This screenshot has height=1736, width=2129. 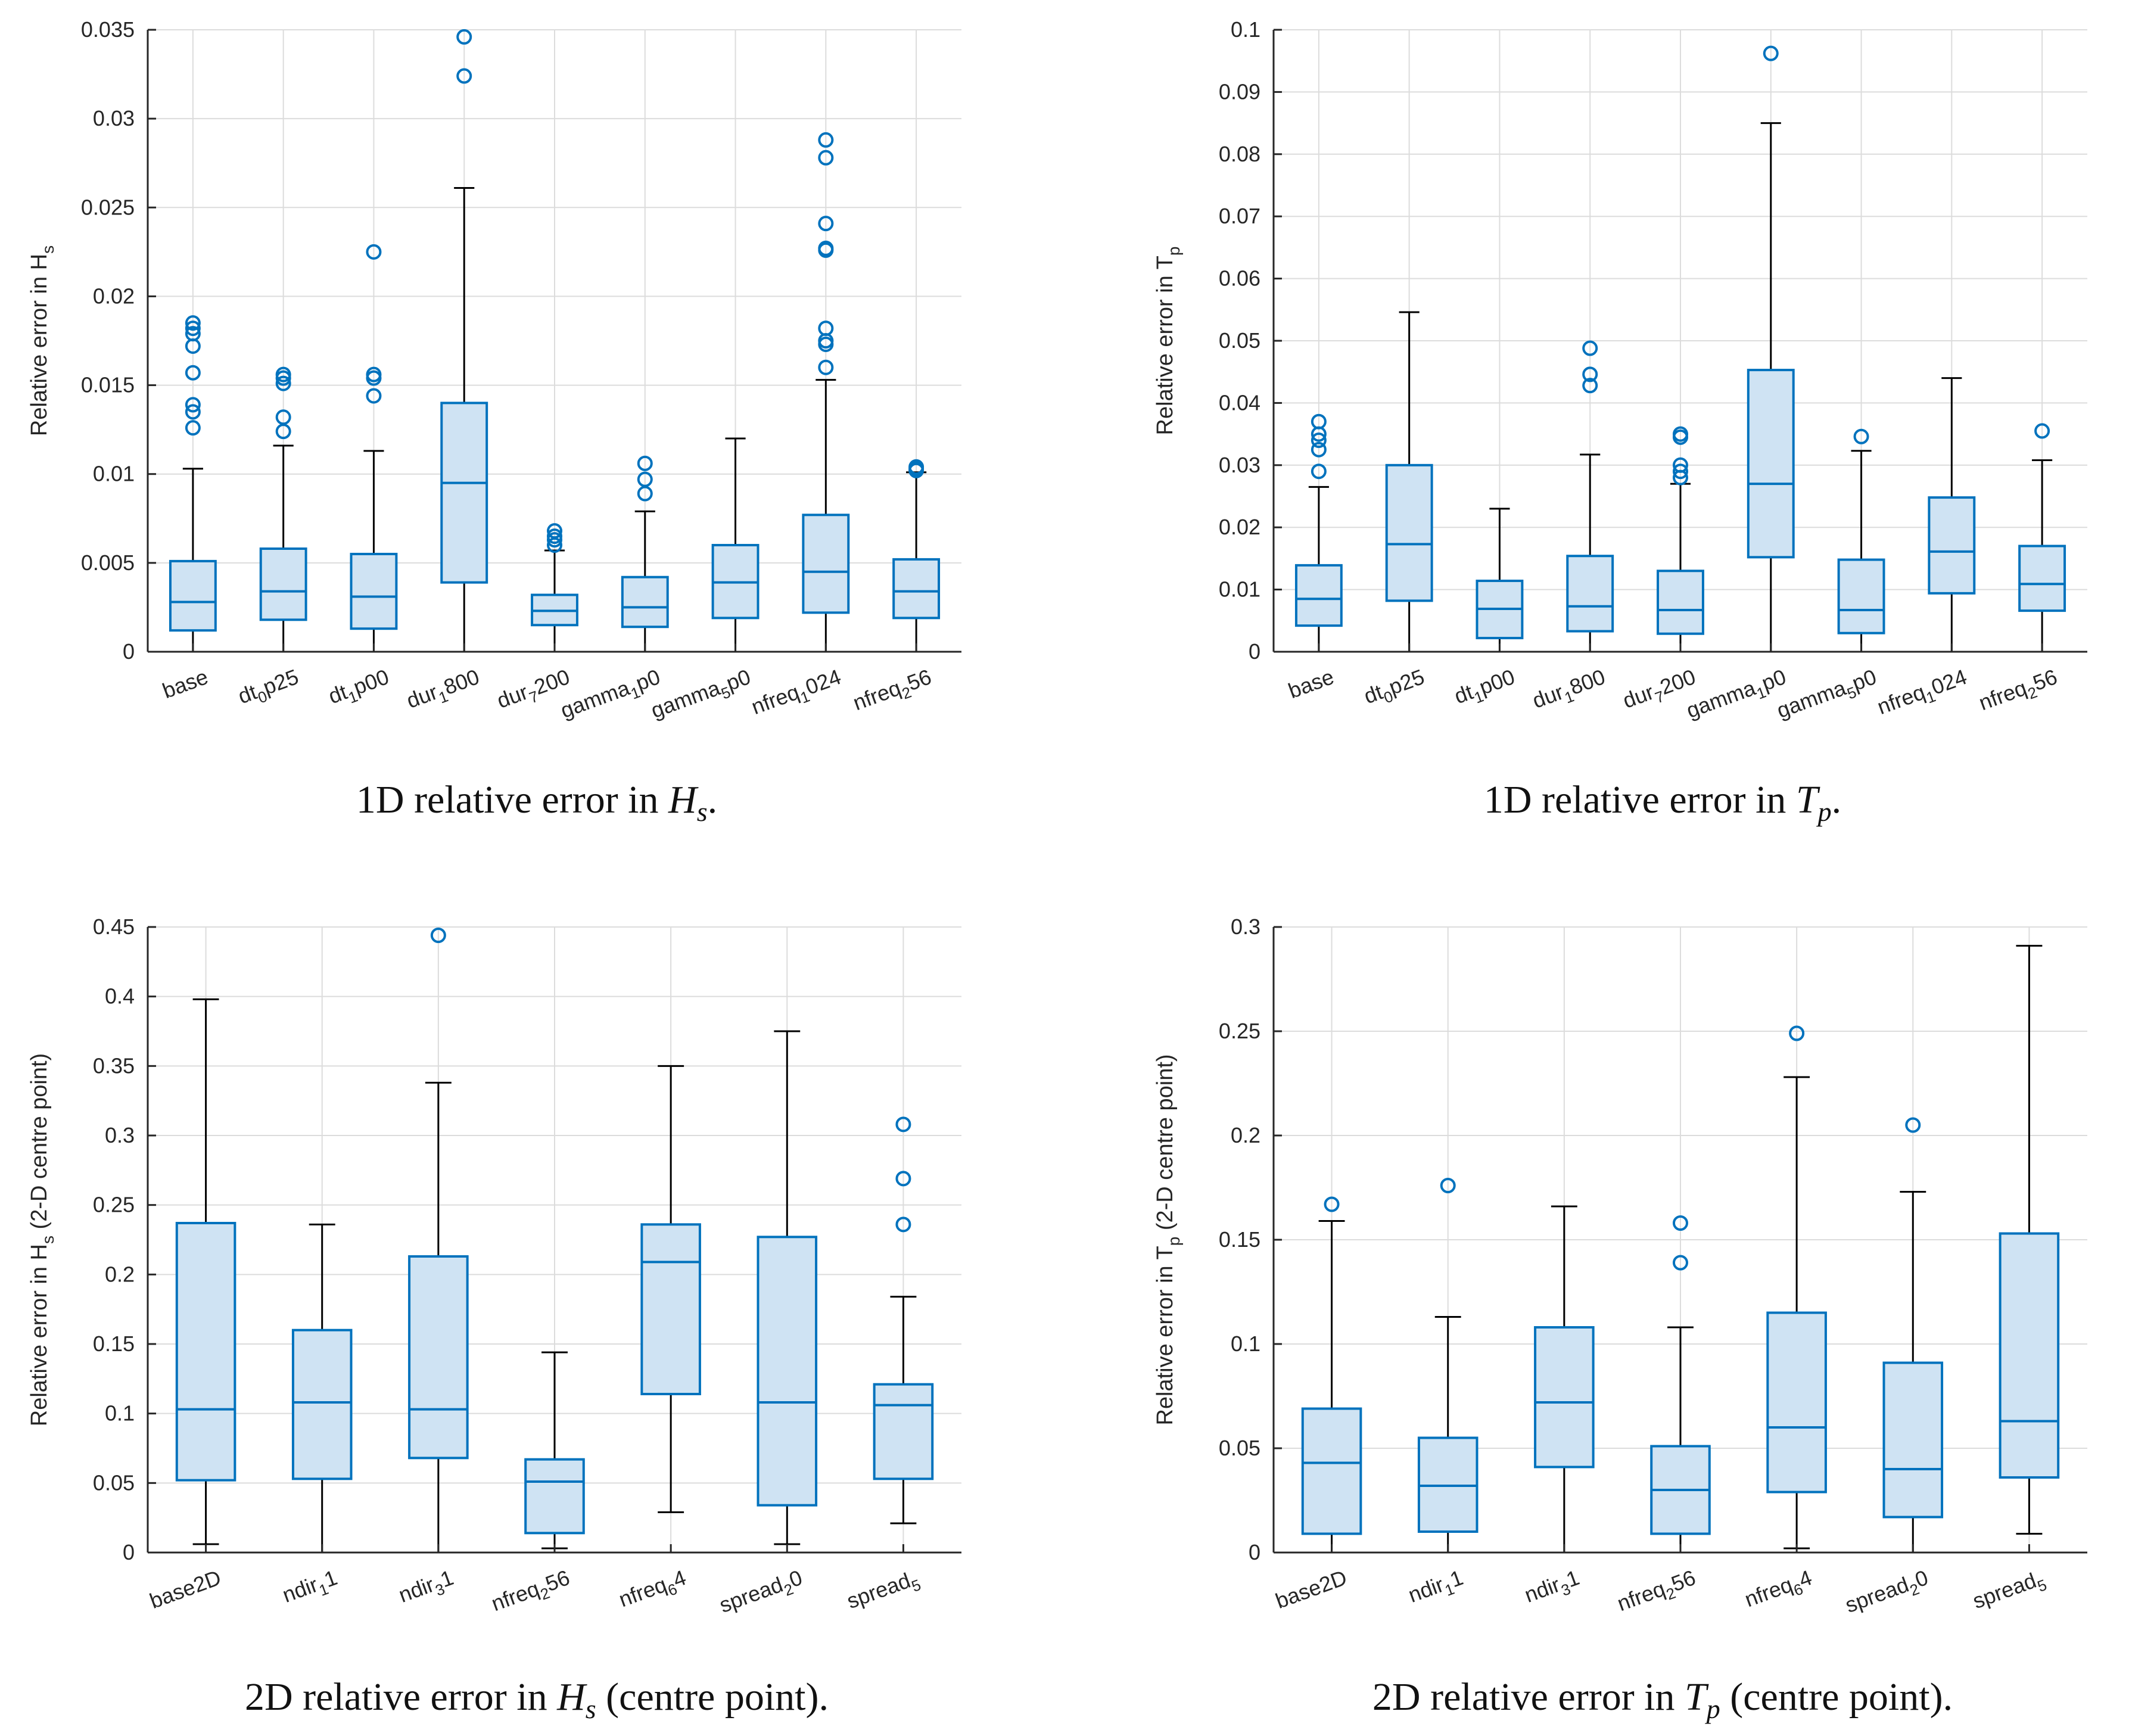 What do you see at coordinates (1553, 1588) in the screenshot?
I see `x-tick-label: ndir31` at bounding box center [1553, 1588].